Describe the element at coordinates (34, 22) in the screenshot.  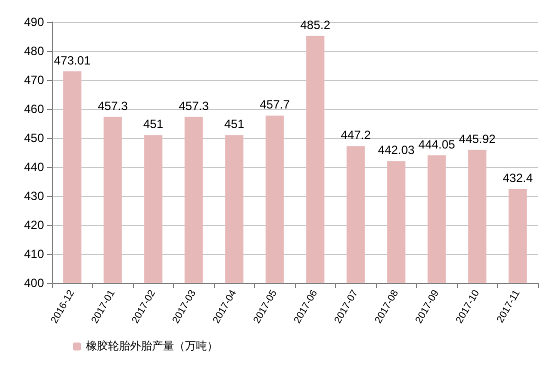
I see `y-tick-label: 490` at that location.